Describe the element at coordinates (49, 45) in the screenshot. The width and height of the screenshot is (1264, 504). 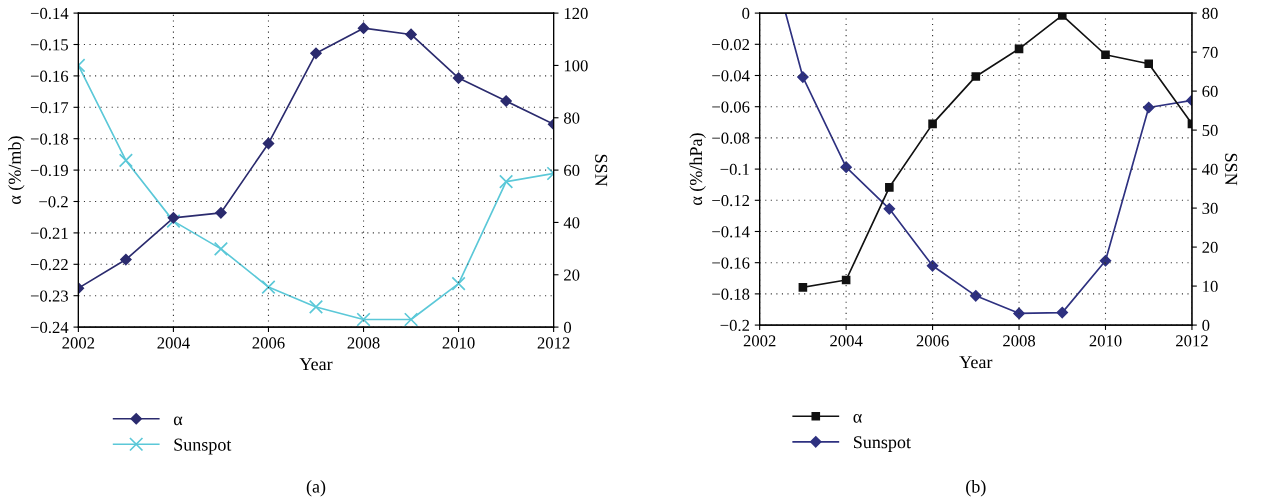
I see `y-tick-label: −0.15` at that location.